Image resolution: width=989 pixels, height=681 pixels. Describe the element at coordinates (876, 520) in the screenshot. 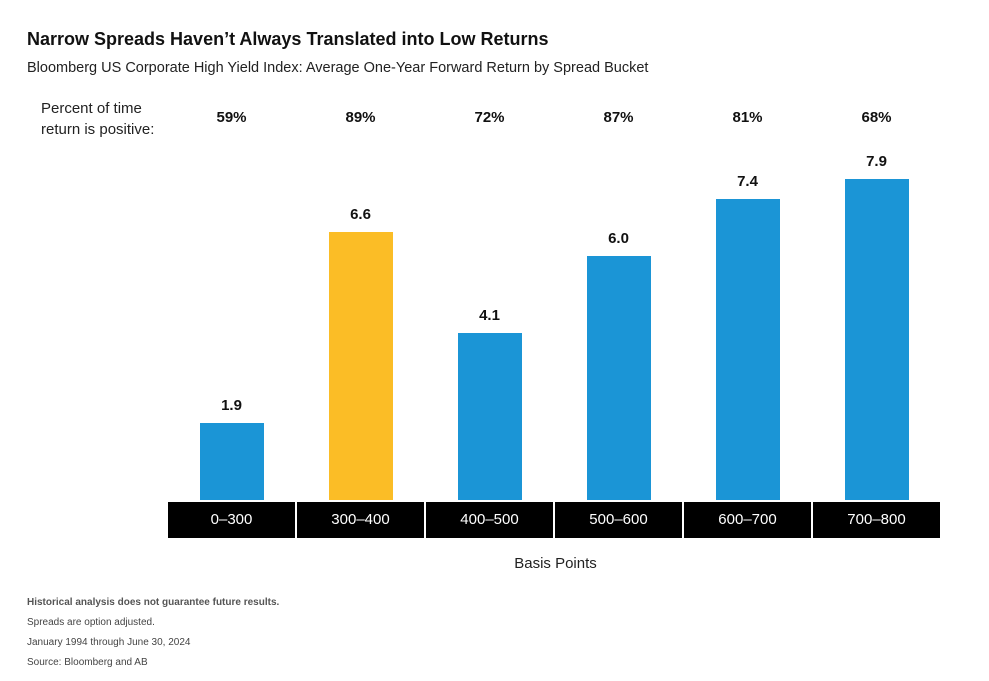

I see `x-tick-label: 700–800` at that location.